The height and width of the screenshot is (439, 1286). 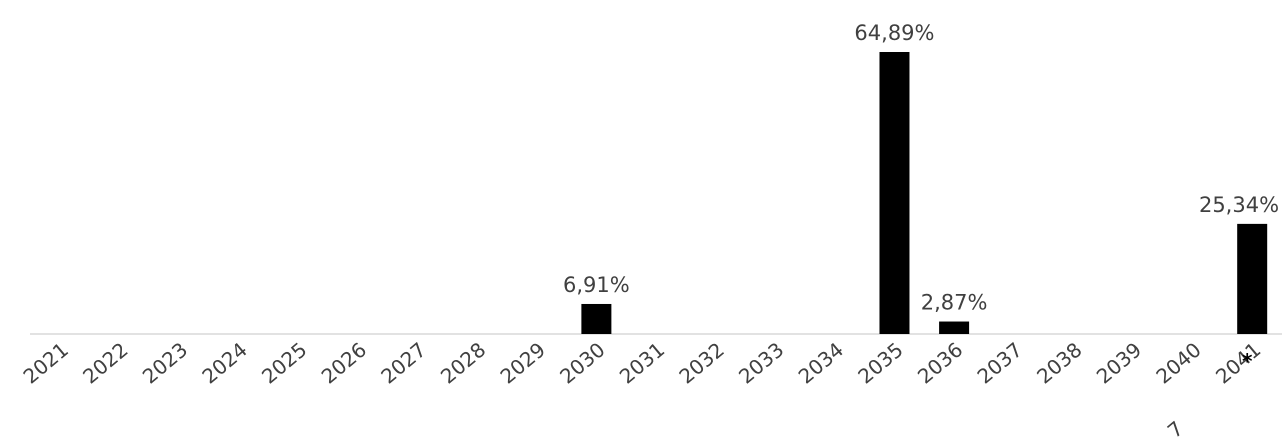 I want to click on x-tick-label: 2033, so click(x=761, y=362).